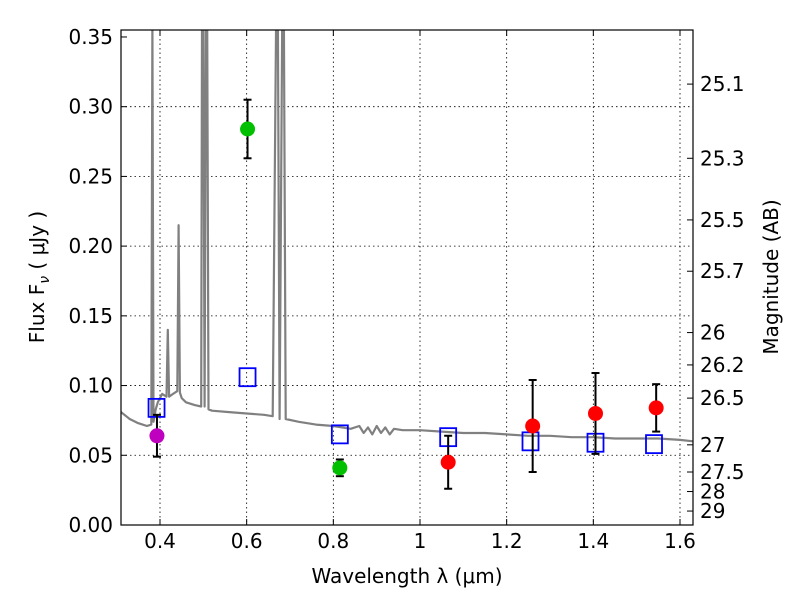 The width and height of the screenshot is (800, 600). What do you see at coordinates (157, 436) in the screenshot?
I see `observed-blue-point` at bounding box center [157, 436].